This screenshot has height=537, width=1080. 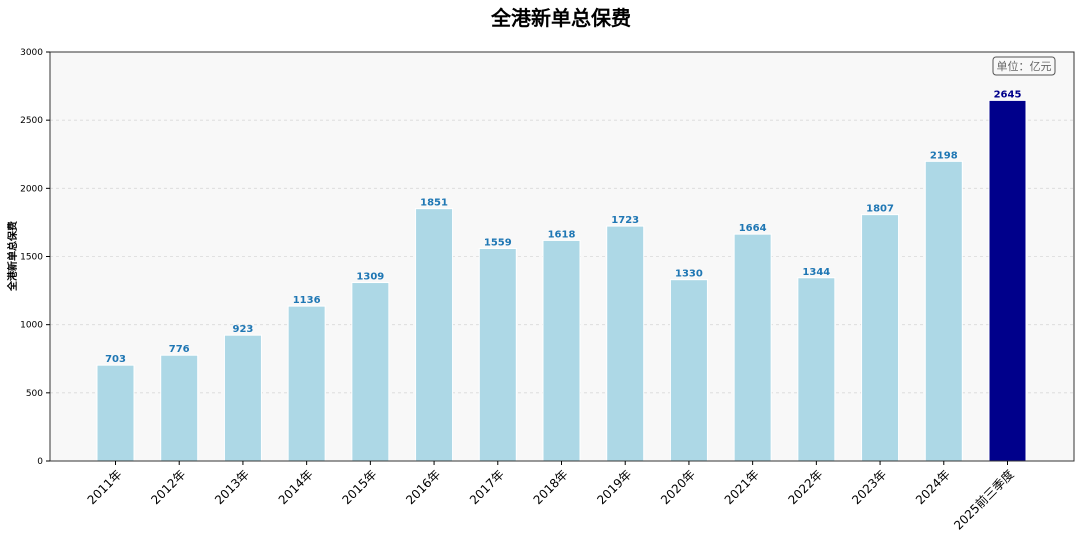 What do you see at coordinates (614, 487) in the screenshot?
I see `x-tick-label: 2019年` at bounding box center [614, 487].